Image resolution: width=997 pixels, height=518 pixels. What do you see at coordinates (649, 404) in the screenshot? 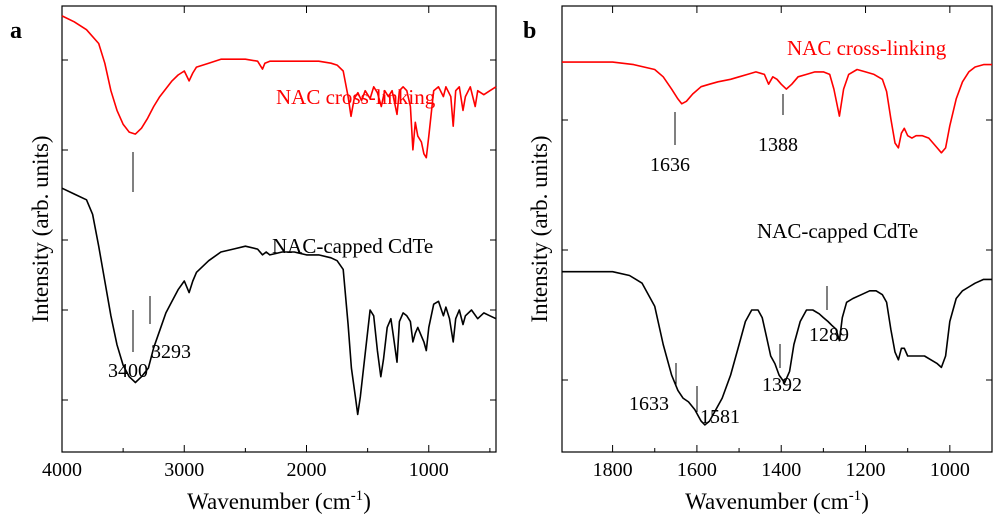
I see `panel-b-peak-label-1633: 1633` at bounding box center [649, 404].